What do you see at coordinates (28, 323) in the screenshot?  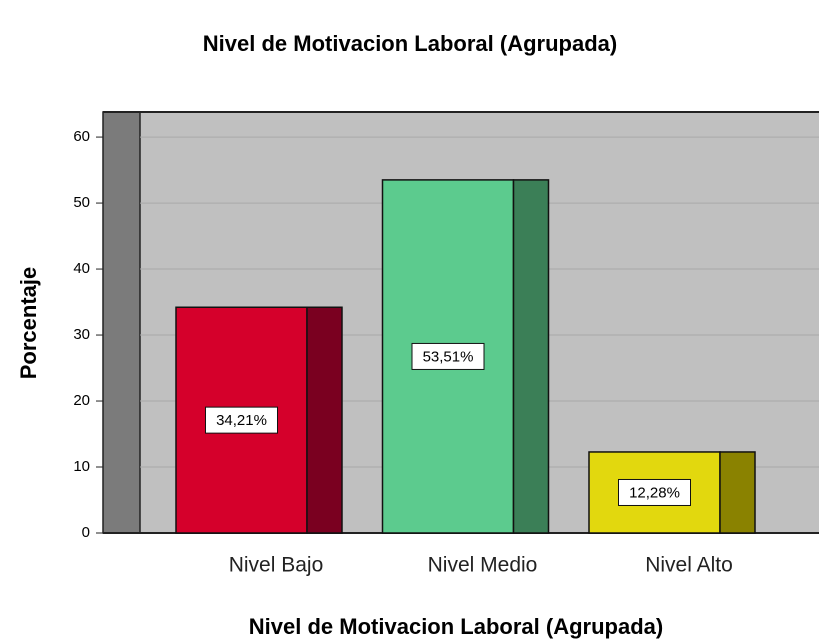 I see `y-axis-title: Porcentaje` at bounding box center [28, 323].